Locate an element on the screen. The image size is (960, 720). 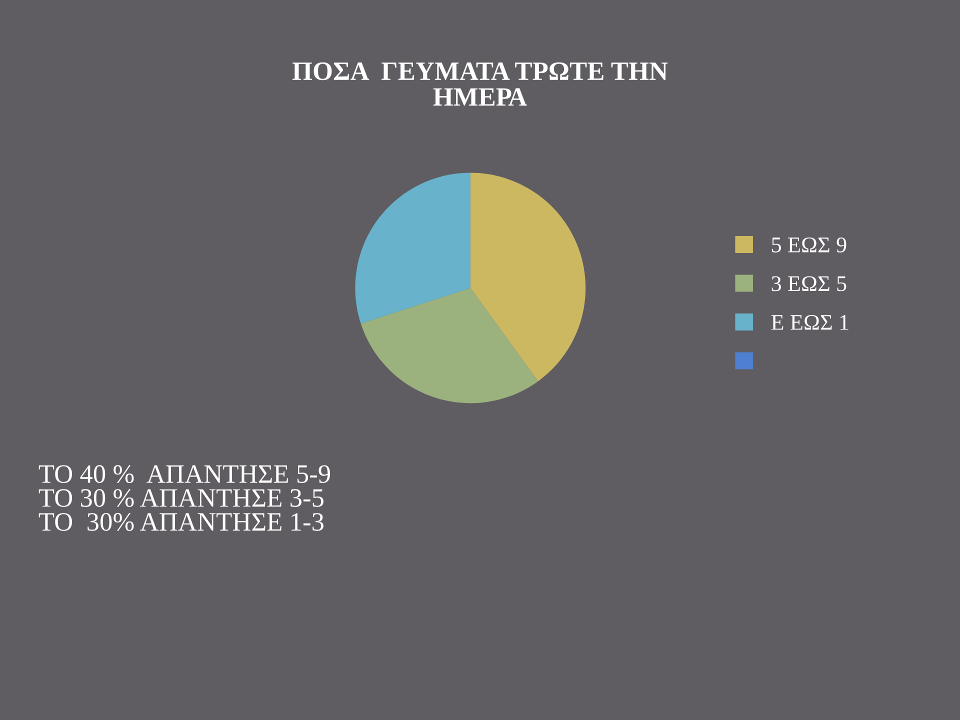
legend-label: 5 ΕΩΣ 9 is located at coordinates (809, 245).